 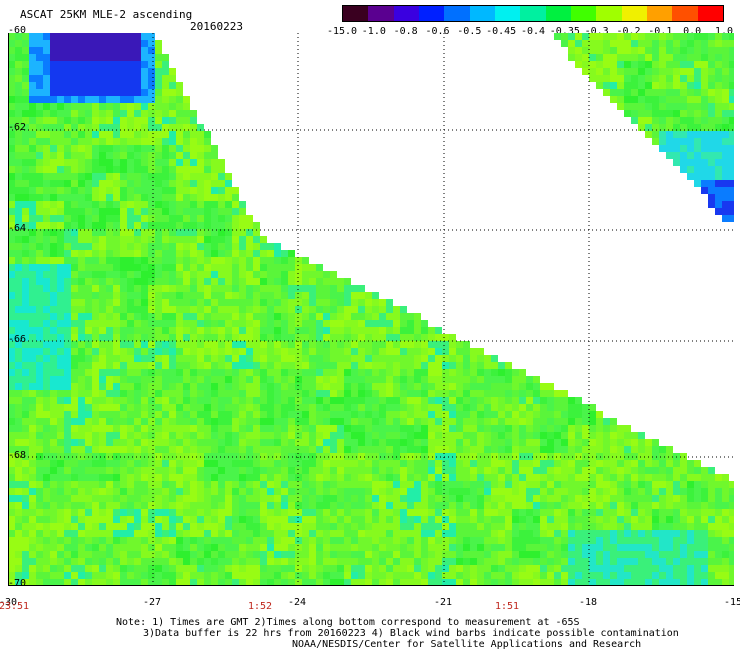 What do you see at coordinates (456, 13) in the screenshot?
I see `colorbar-swatch` at bounding box center [456, 13].